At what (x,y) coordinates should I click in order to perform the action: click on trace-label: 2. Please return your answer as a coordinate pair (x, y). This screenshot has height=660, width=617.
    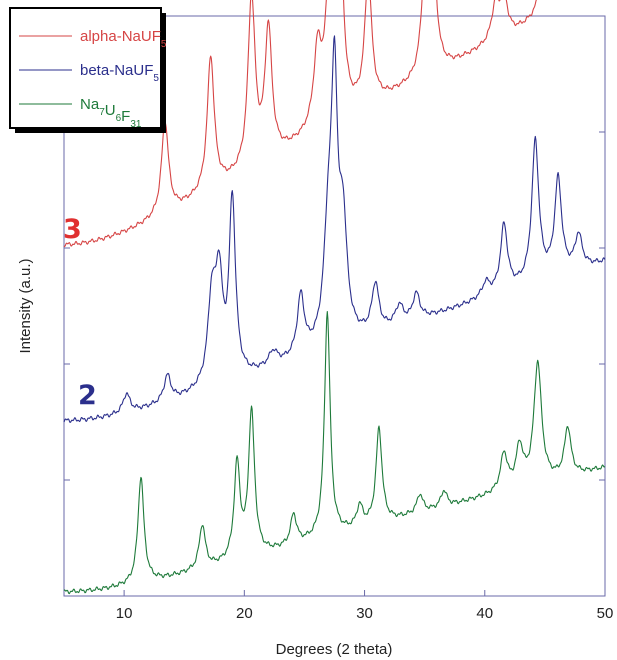
    Looking at the image, I should click on (87, 395).